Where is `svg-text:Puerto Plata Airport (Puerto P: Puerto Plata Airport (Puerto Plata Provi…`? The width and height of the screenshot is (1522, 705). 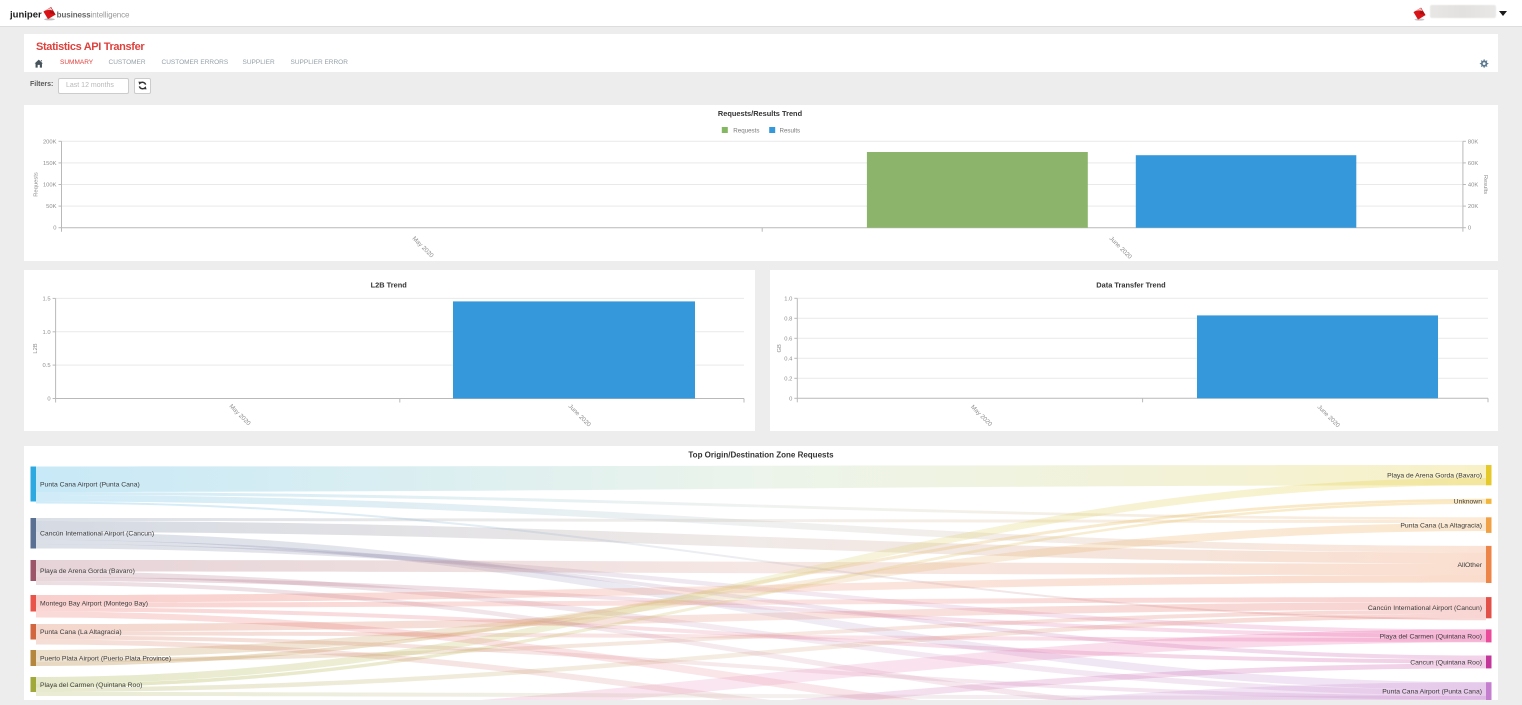
svg-text:Puerto Plata Airport (Puerto P: Puerto Plata Airport (Puerto Plata Provi… is located at coordinates (105, 658).